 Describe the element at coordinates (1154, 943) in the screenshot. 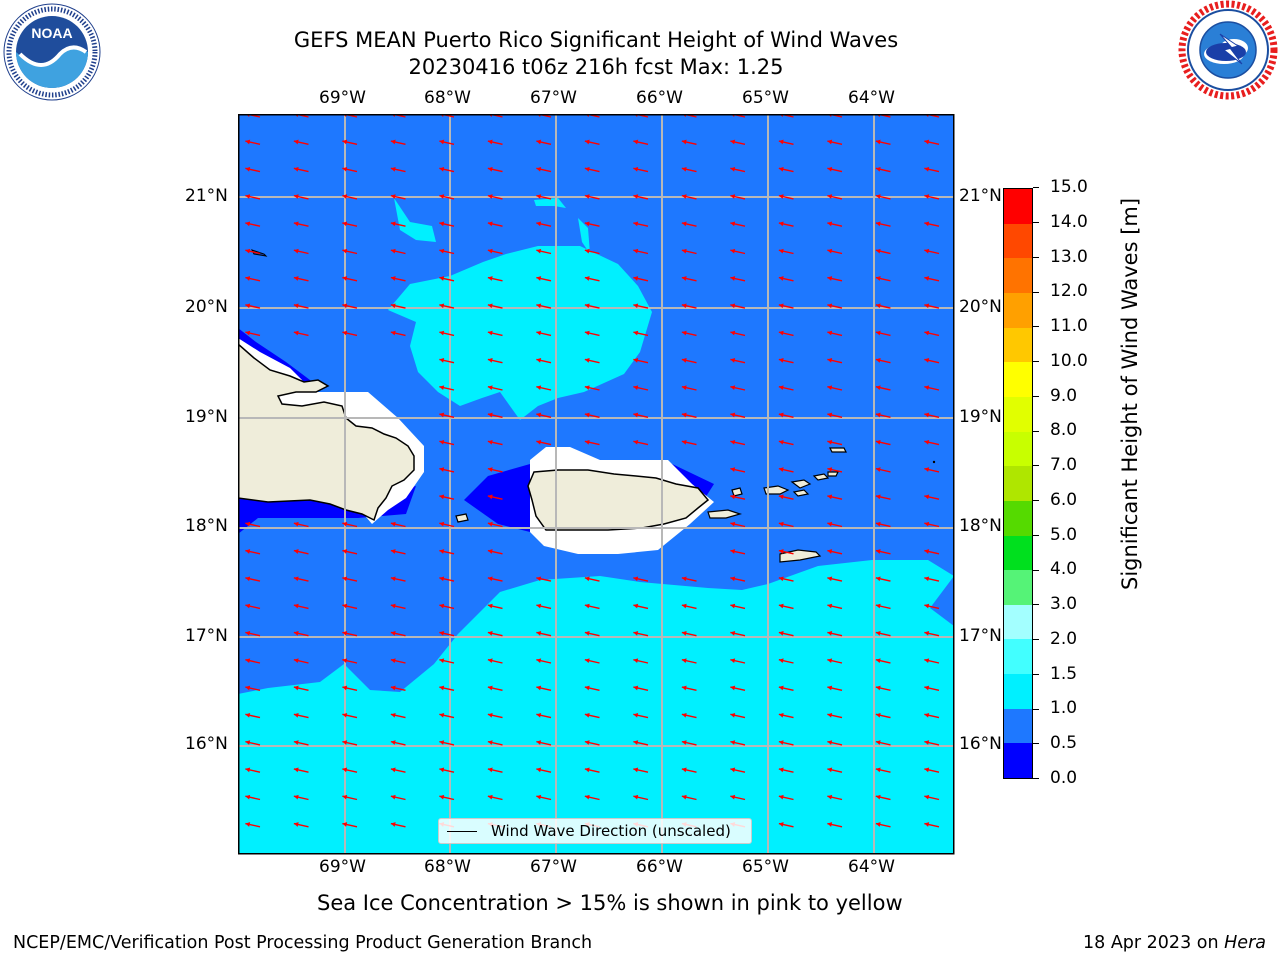

I see `footer-date-text: 18 Apr 2023 on` at that location.